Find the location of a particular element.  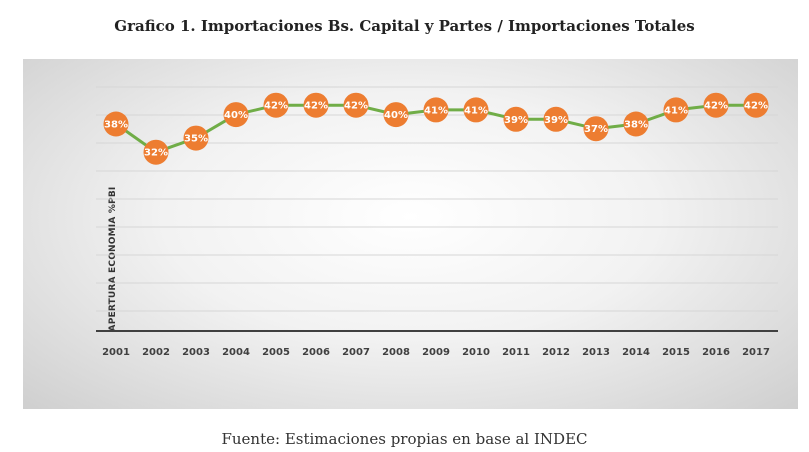

x-tick-label: 2009 is located at coordinates (436, 352).